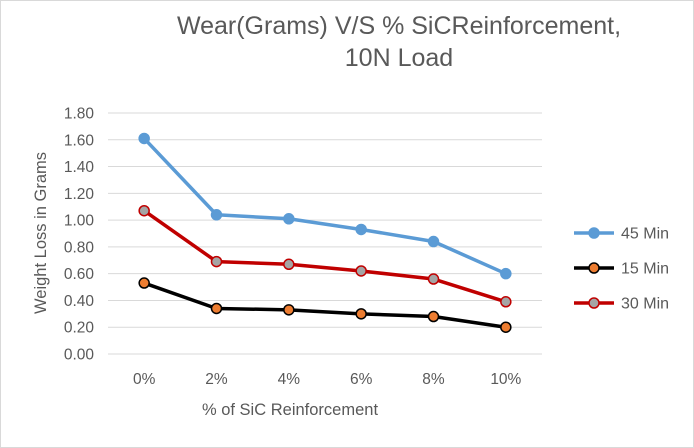  What do you see at coordinates (645, 269) in the screenshot?
I see `legend-label-15-min: 15 Min` at bounding box center [645, 269].